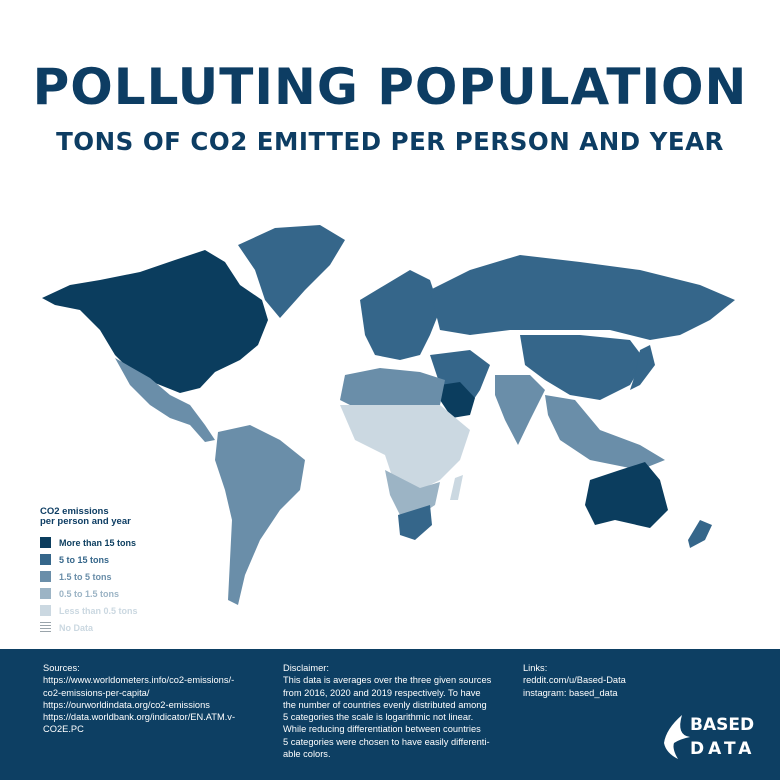 The width and height of the screenshot is (780, 780). What do you see at coordinates (85, 576) in the screenshot?
I see `legend-label: 1.5 to 5 tons` at bounding box center [85, 576].